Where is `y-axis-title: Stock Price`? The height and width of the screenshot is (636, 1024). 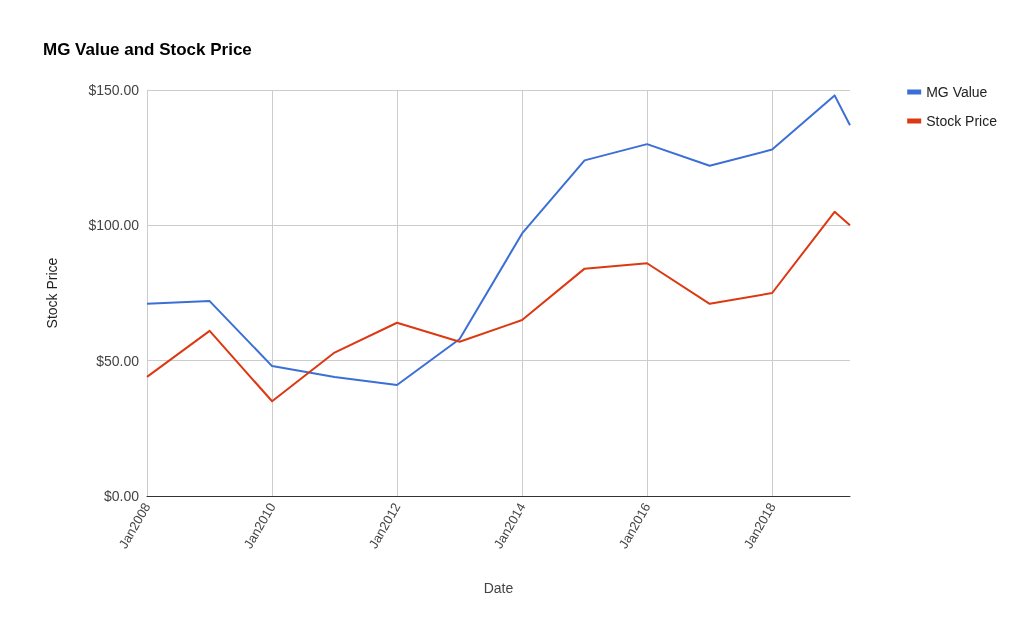
y-axis-title: Stock Price is located at coordinates (52, 293).